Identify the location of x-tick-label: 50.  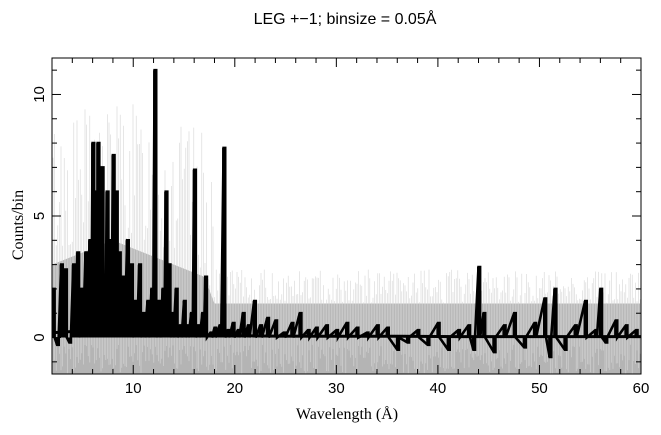
(539, 388).